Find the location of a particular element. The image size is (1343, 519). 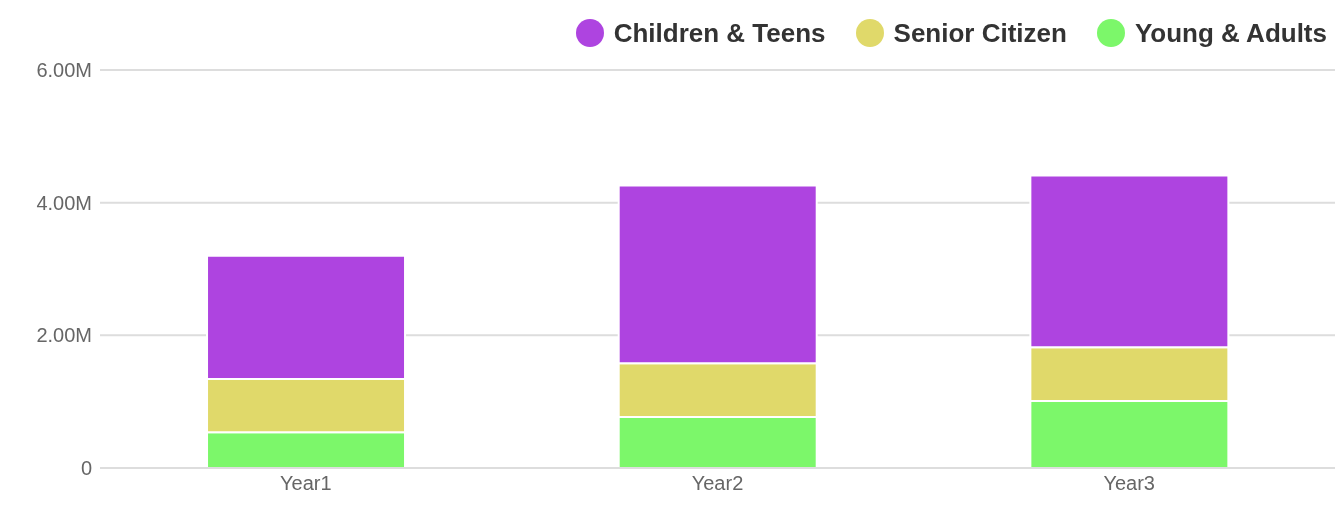

legend-label: Children & Teens is located at coordinates (719, 33).